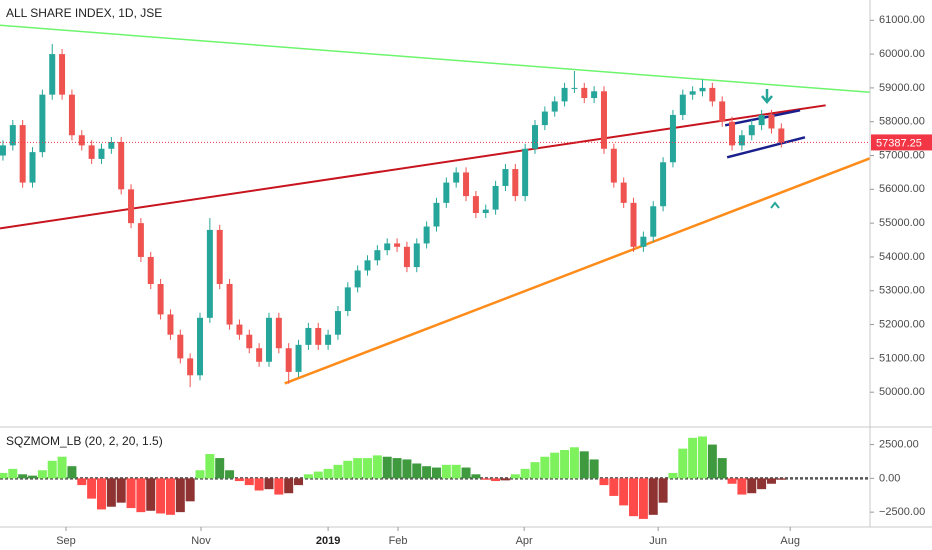 The height and width of the screenshot is (550, 932). What do you see at coordinates (902, 20) in the screenshot?
I see `y-tick-label: 61000.00` at bounding box center [902, 20].